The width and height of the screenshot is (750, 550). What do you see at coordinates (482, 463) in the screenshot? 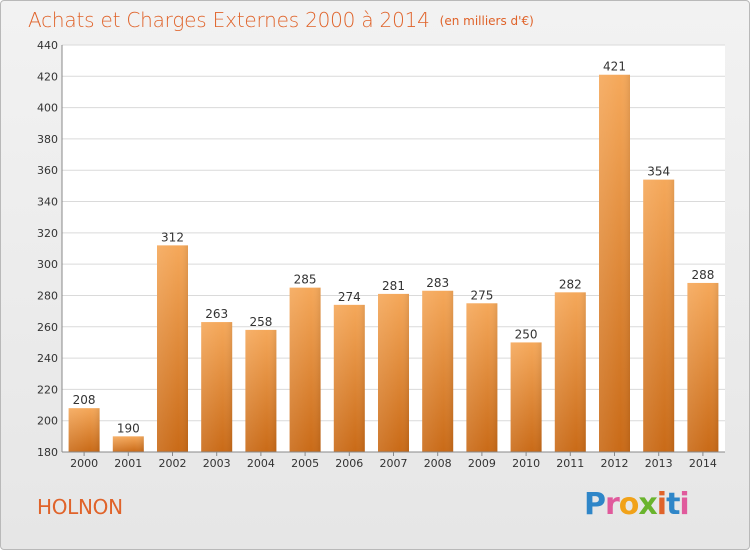
I see `x-tick-label: 2009` at bounding box center [482, 463].